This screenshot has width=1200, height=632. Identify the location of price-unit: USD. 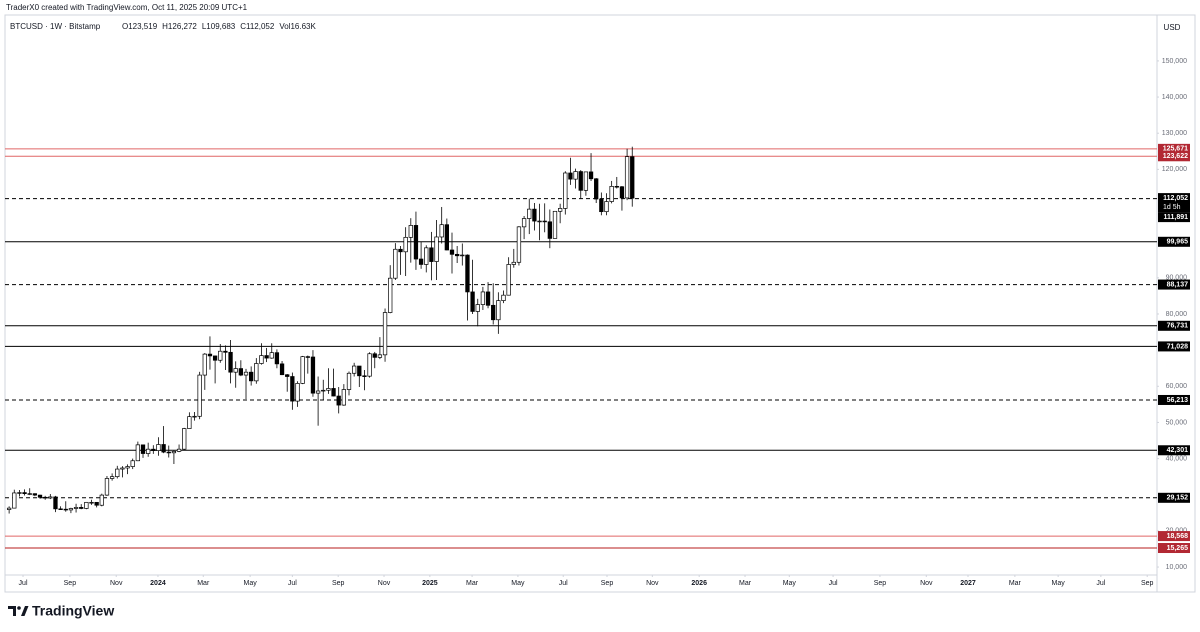
(1172, 27).